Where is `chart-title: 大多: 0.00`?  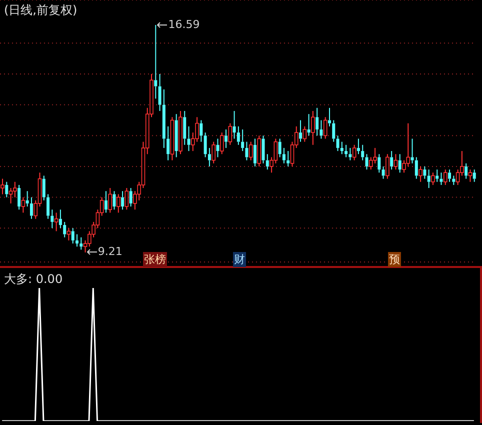 chart-title: 大多: 0.00 is located at coordinates (33, 279).